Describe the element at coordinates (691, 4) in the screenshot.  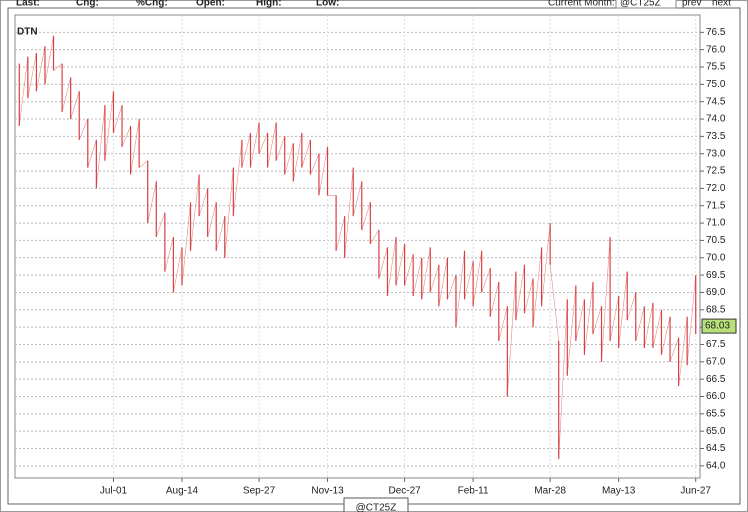
I see `prev-link: prev` at that location.